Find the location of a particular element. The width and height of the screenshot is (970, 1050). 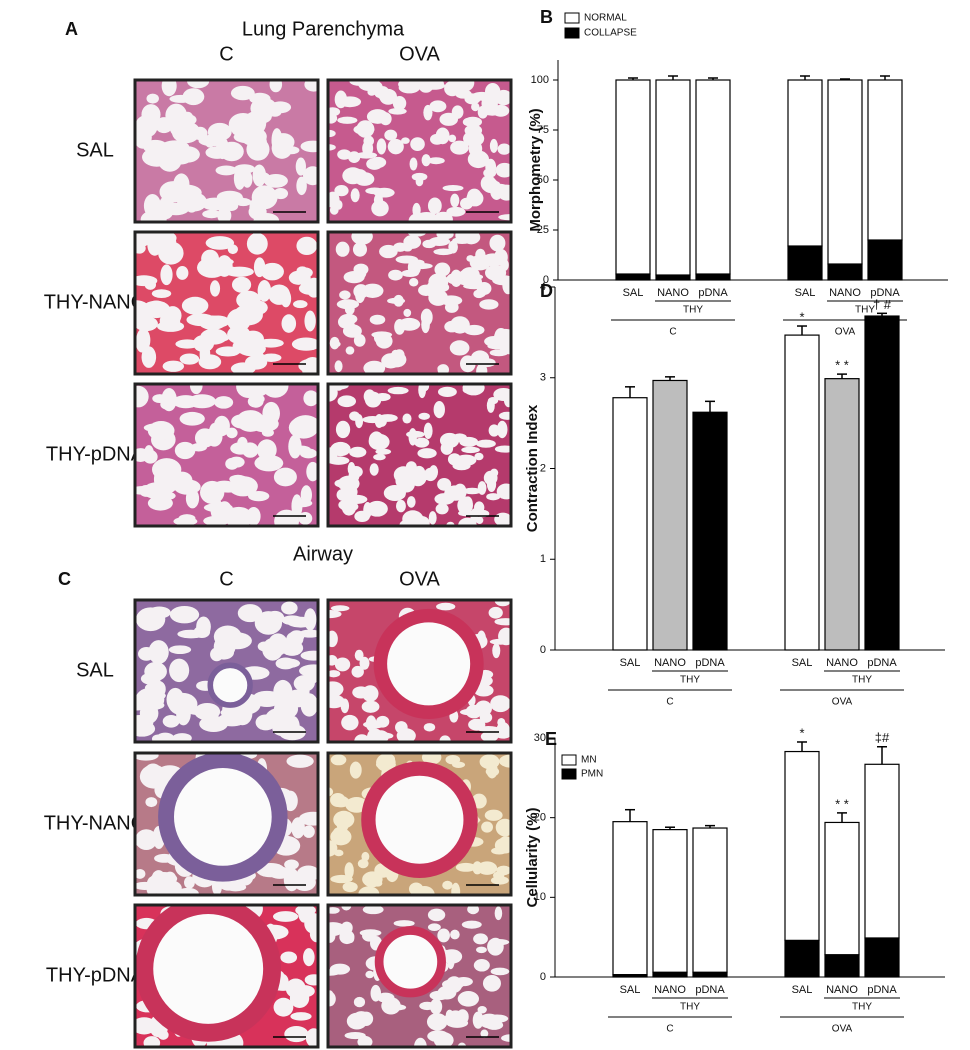

y-tick-label: 100 is located at coordinates (540, 80).